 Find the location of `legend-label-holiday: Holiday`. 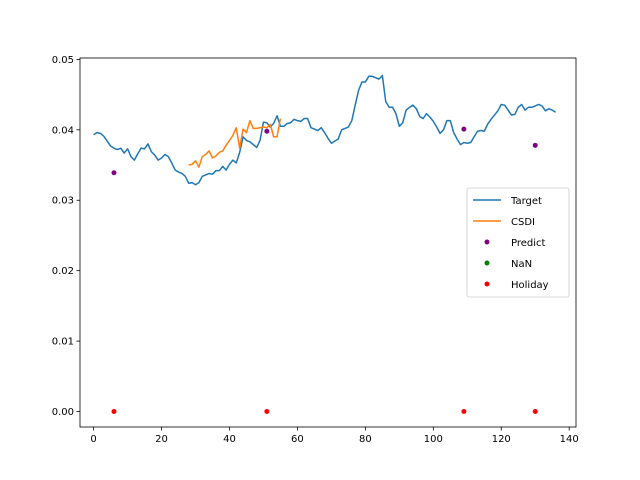

legend-label-holiday: Holiday is located at coordinates (530, 285).